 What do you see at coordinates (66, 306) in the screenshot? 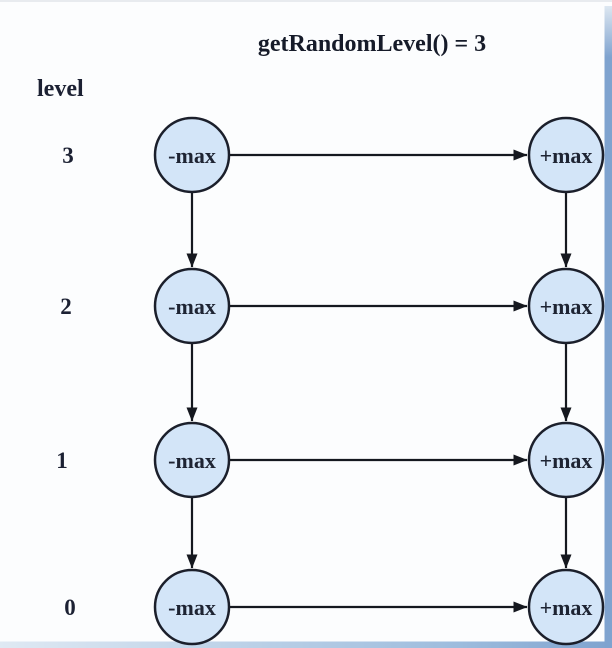
I see `level-number: 2` at bounding box center [66, 306].